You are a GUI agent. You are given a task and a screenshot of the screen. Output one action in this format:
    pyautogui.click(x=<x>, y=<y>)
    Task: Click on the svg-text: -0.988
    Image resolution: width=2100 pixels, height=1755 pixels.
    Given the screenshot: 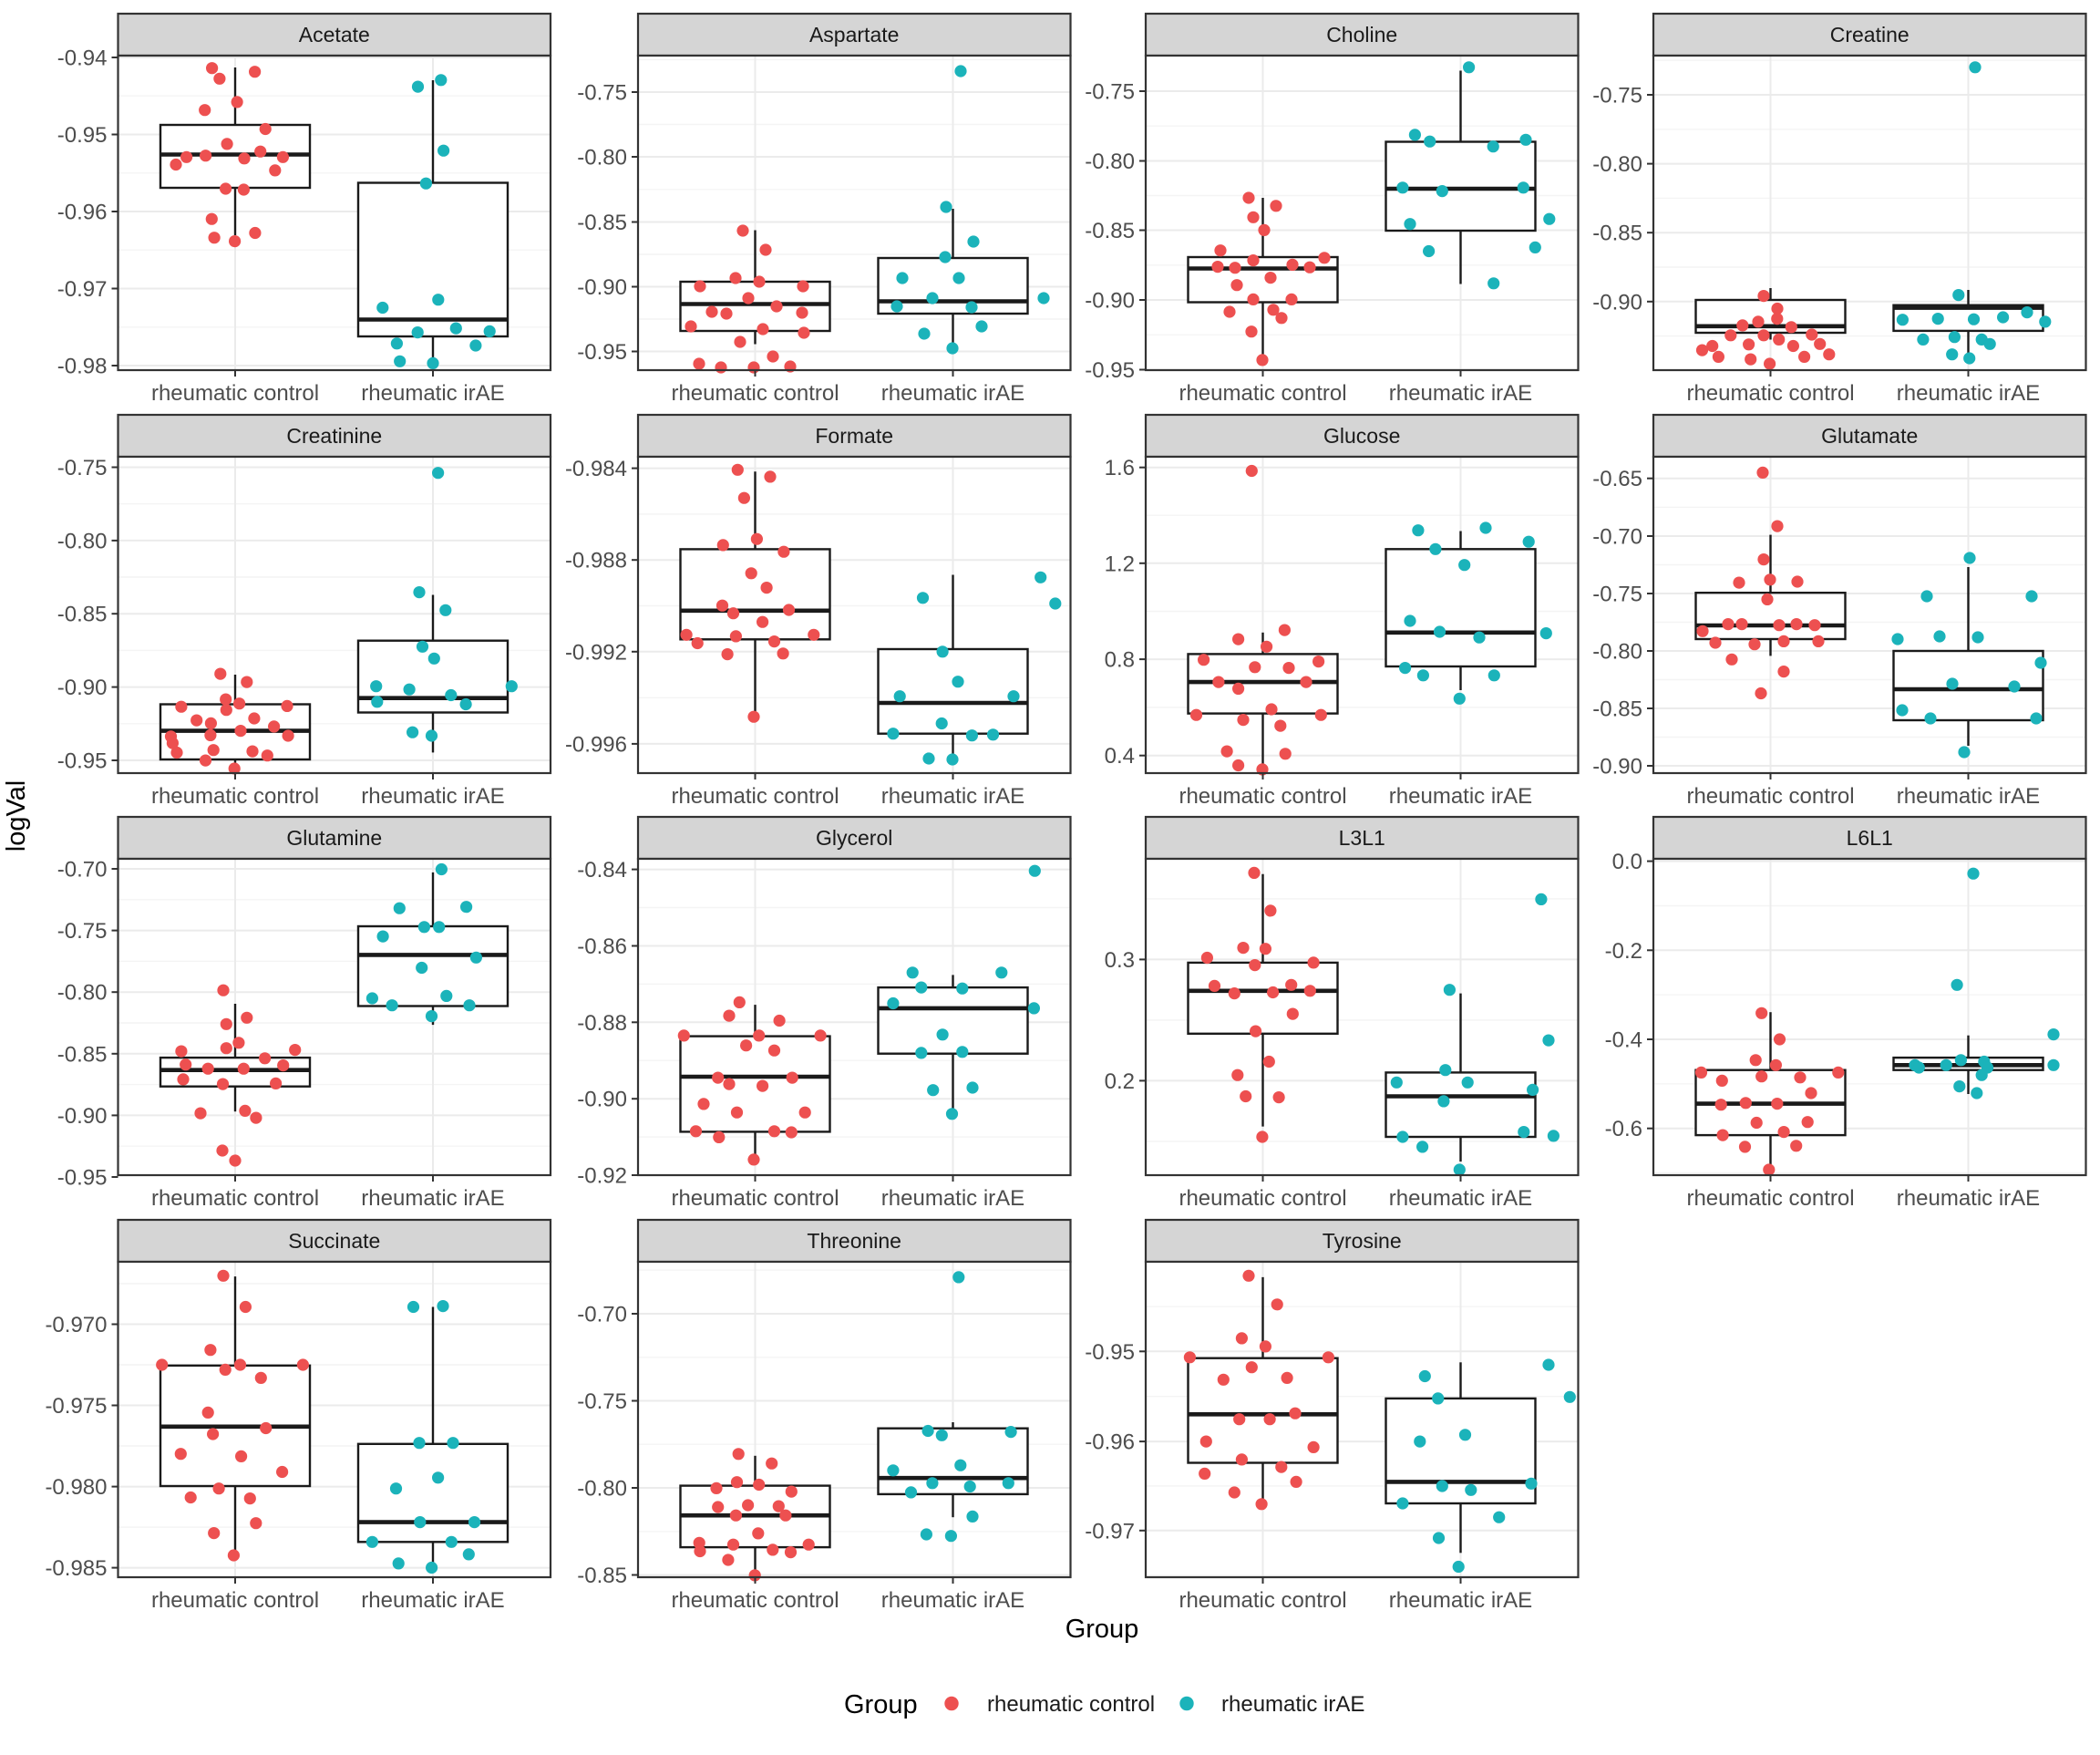 What is the action you would take?
    pyautogui.click(x=596, y=561)
    